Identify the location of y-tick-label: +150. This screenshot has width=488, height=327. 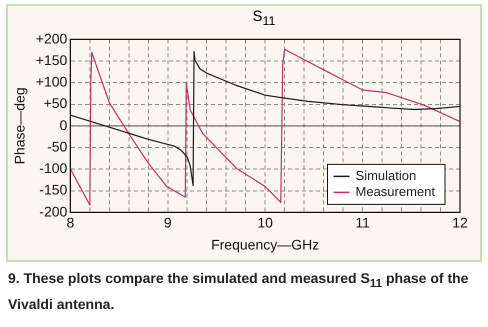
(52, 60).